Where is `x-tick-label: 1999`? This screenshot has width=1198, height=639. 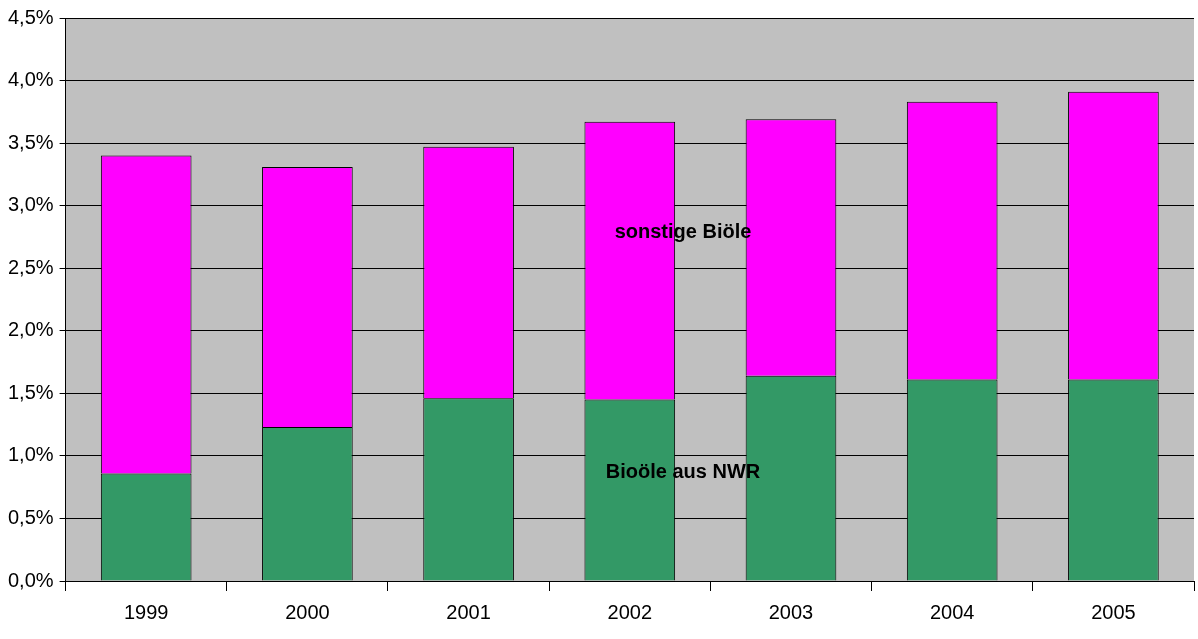
x-tick-label: 1999 is located at coordinates (146, 611).